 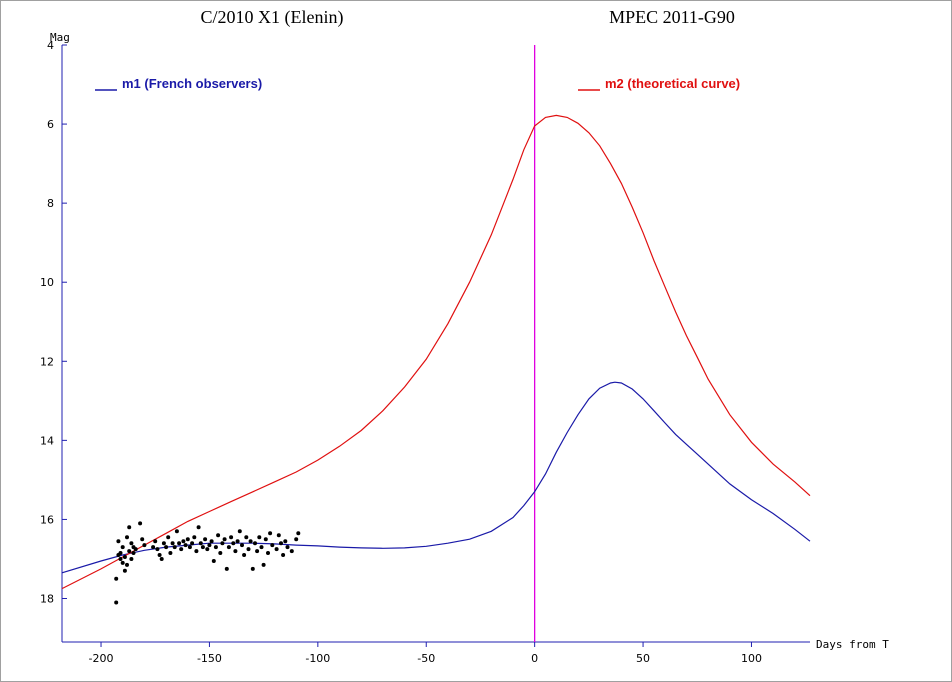 I want to click on legend-label-m2: m2 (theoretical curve), so click(x=672, y=83).